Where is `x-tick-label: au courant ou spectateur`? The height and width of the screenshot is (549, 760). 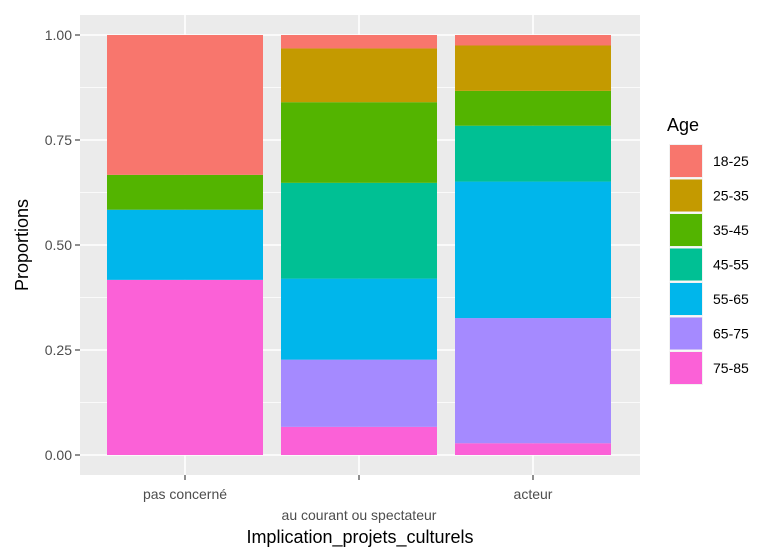
x-tick-label: au courant ou spectateur is located at coordinates (359, 515).